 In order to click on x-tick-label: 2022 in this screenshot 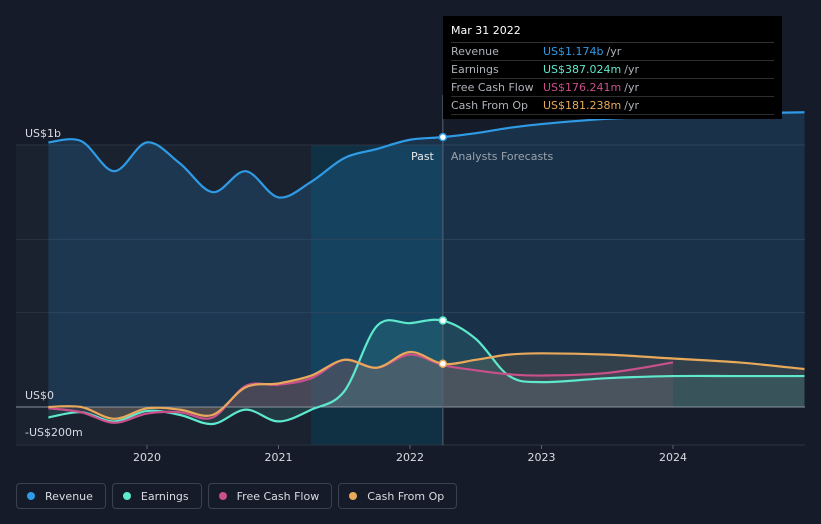, I will do `click(410, 457)`.